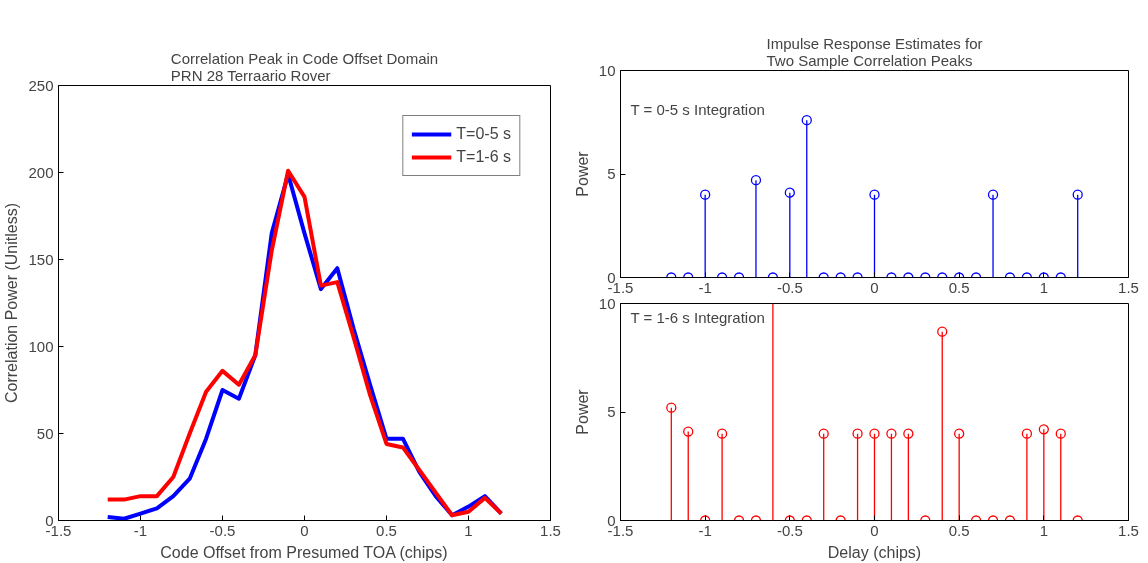 Image resolution: width=1148 pixels, height=563 pixels. I want to click on chart-title: Impulse Response Estimates for Two Sample Correlation Peaks, so click(874, 51).